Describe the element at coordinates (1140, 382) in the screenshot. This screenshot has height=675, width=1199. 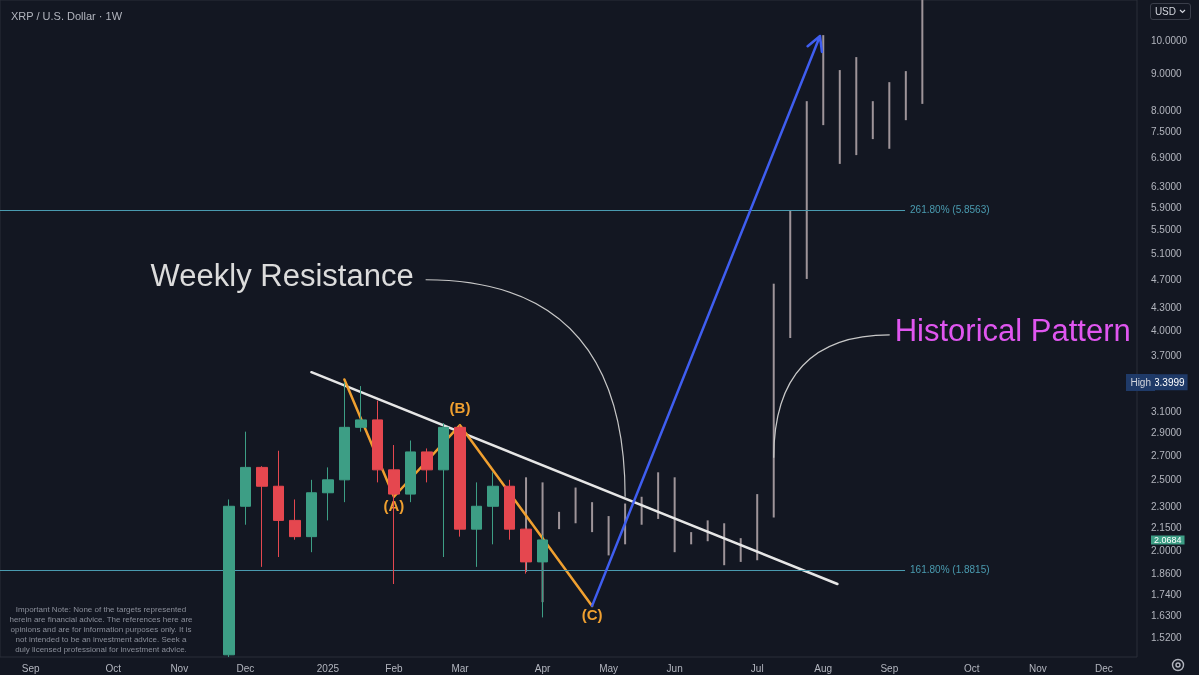
I see `annotation: High` at that location.